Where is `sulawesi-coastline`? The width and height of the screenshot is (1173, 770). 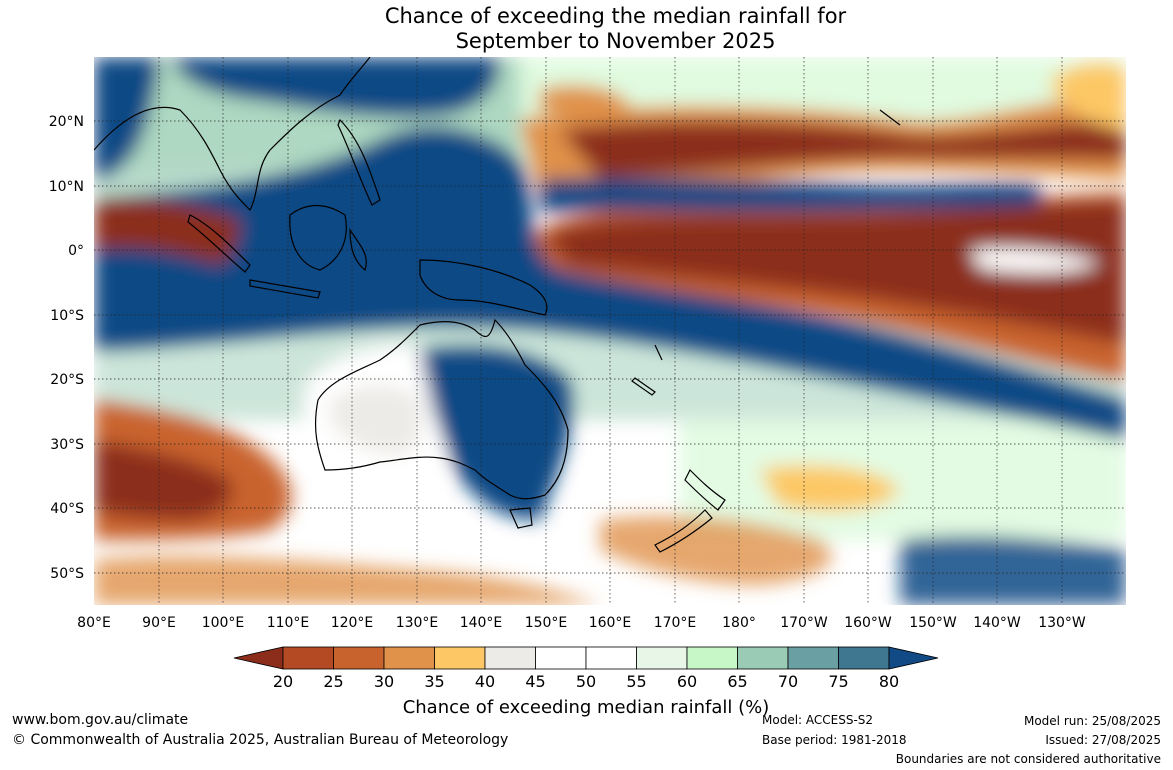
sulawesi-coastline is located at coordinates (358, 250).